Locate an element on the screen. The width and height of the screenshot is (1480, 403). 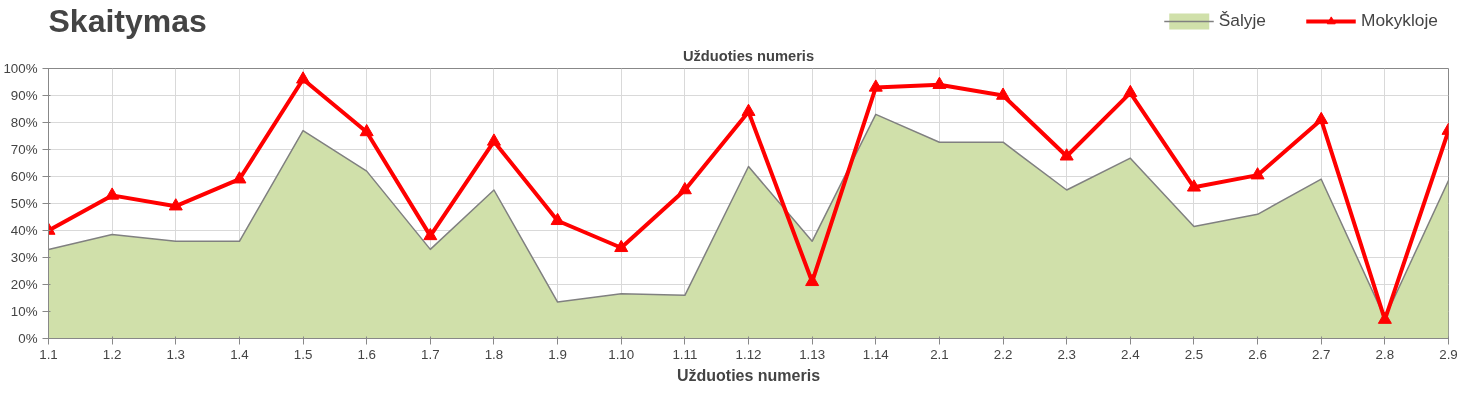
x-axis-title: Užduoties numeris is located at coordinates (748, 375).